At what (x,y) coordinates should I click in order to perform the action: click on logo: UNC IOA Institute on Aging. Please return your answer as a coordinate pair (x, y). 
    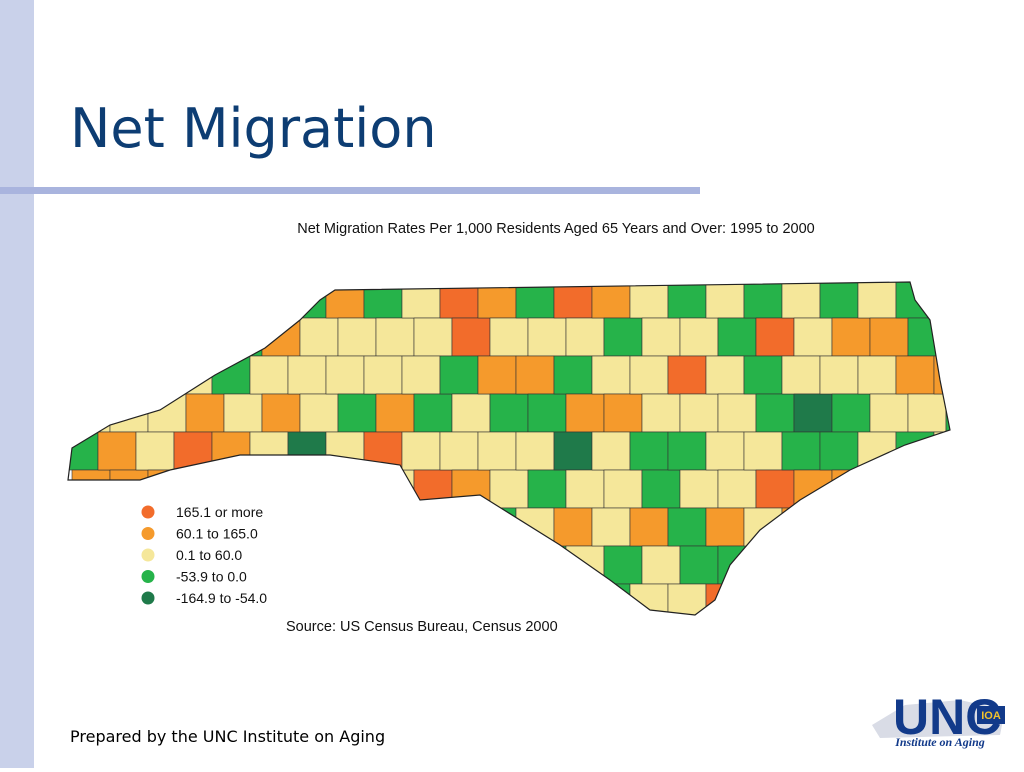
    Looking at the image, I should click on (938, 719).